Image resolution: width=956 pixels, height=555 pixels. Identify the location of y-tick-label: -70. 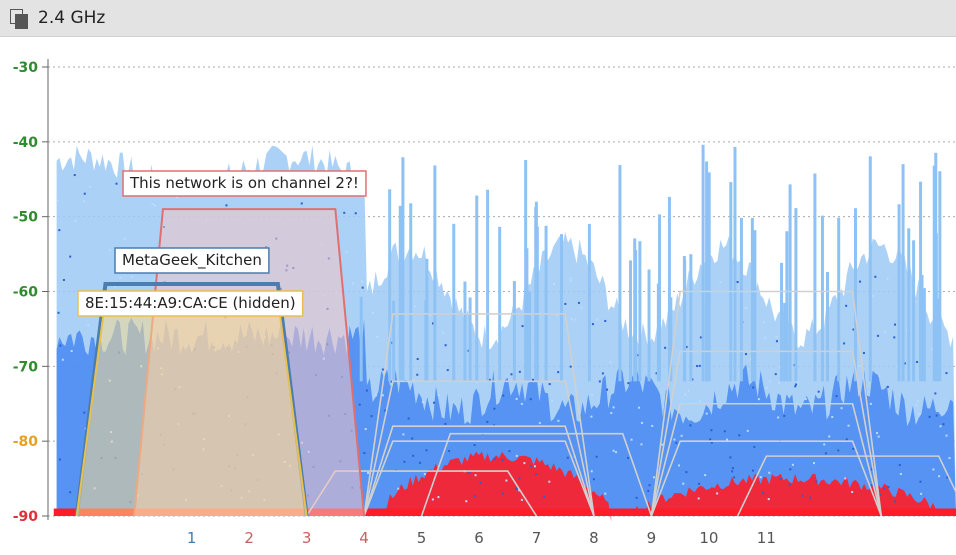
(26, 367).